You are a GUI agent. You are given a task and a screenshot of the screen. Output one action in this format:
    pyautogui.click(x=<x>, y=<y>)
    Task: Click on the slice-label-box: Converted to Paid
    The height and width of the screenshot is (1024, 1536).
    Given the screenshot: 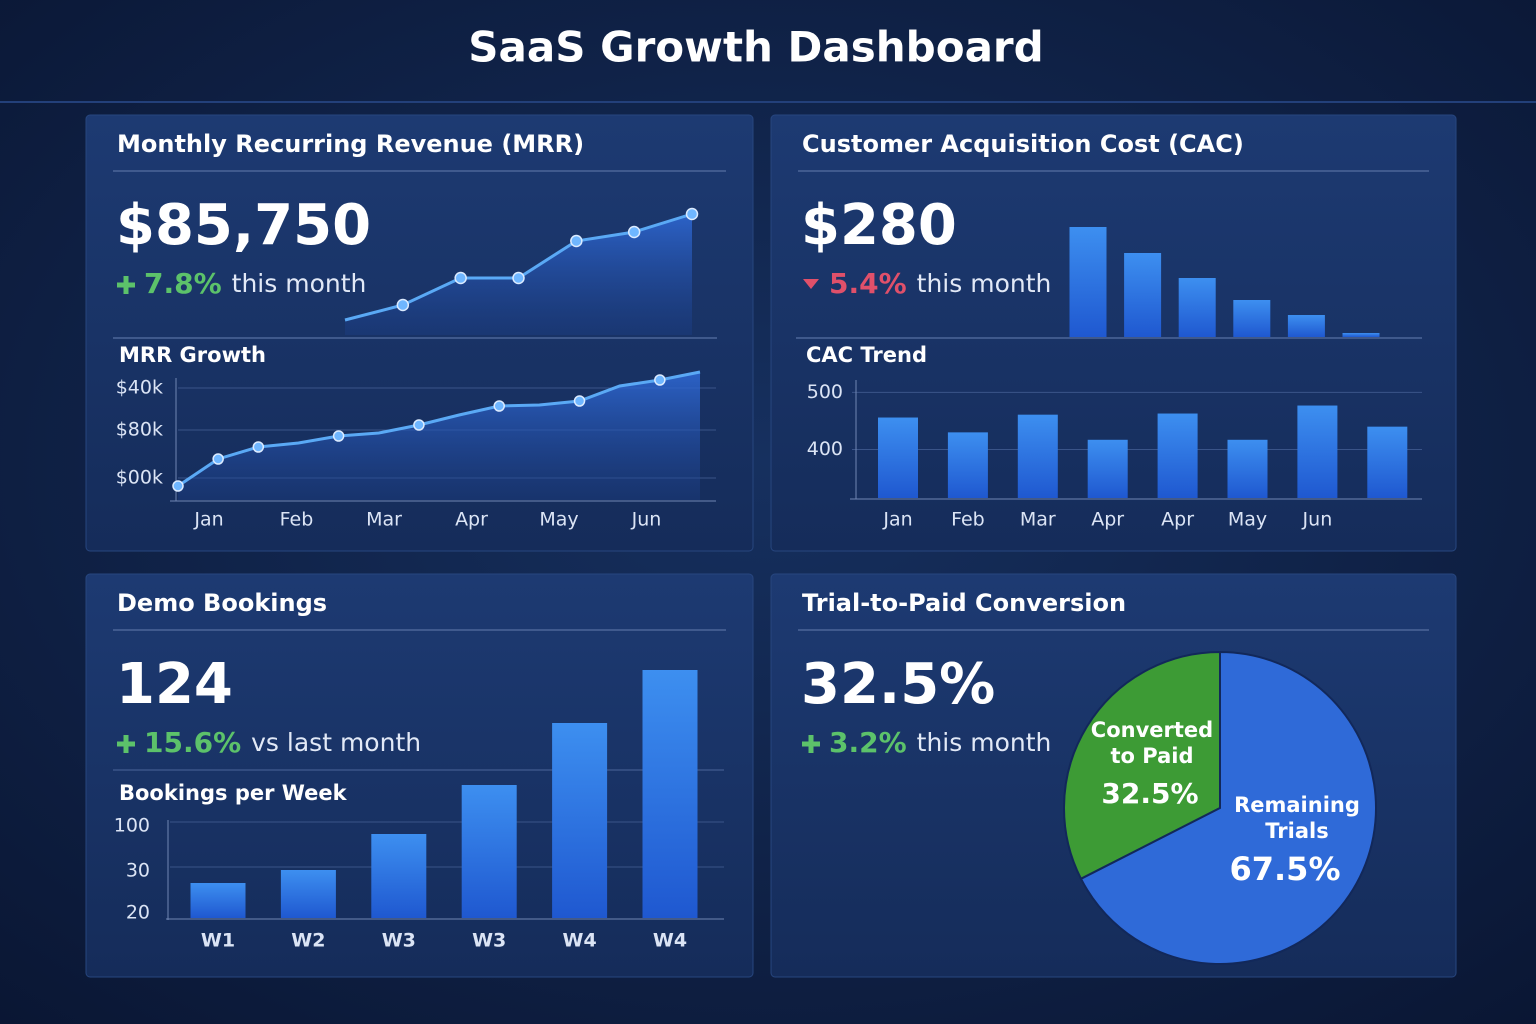 What is the action you would take?
    pyautogui.click(x=1152, y=743)
    